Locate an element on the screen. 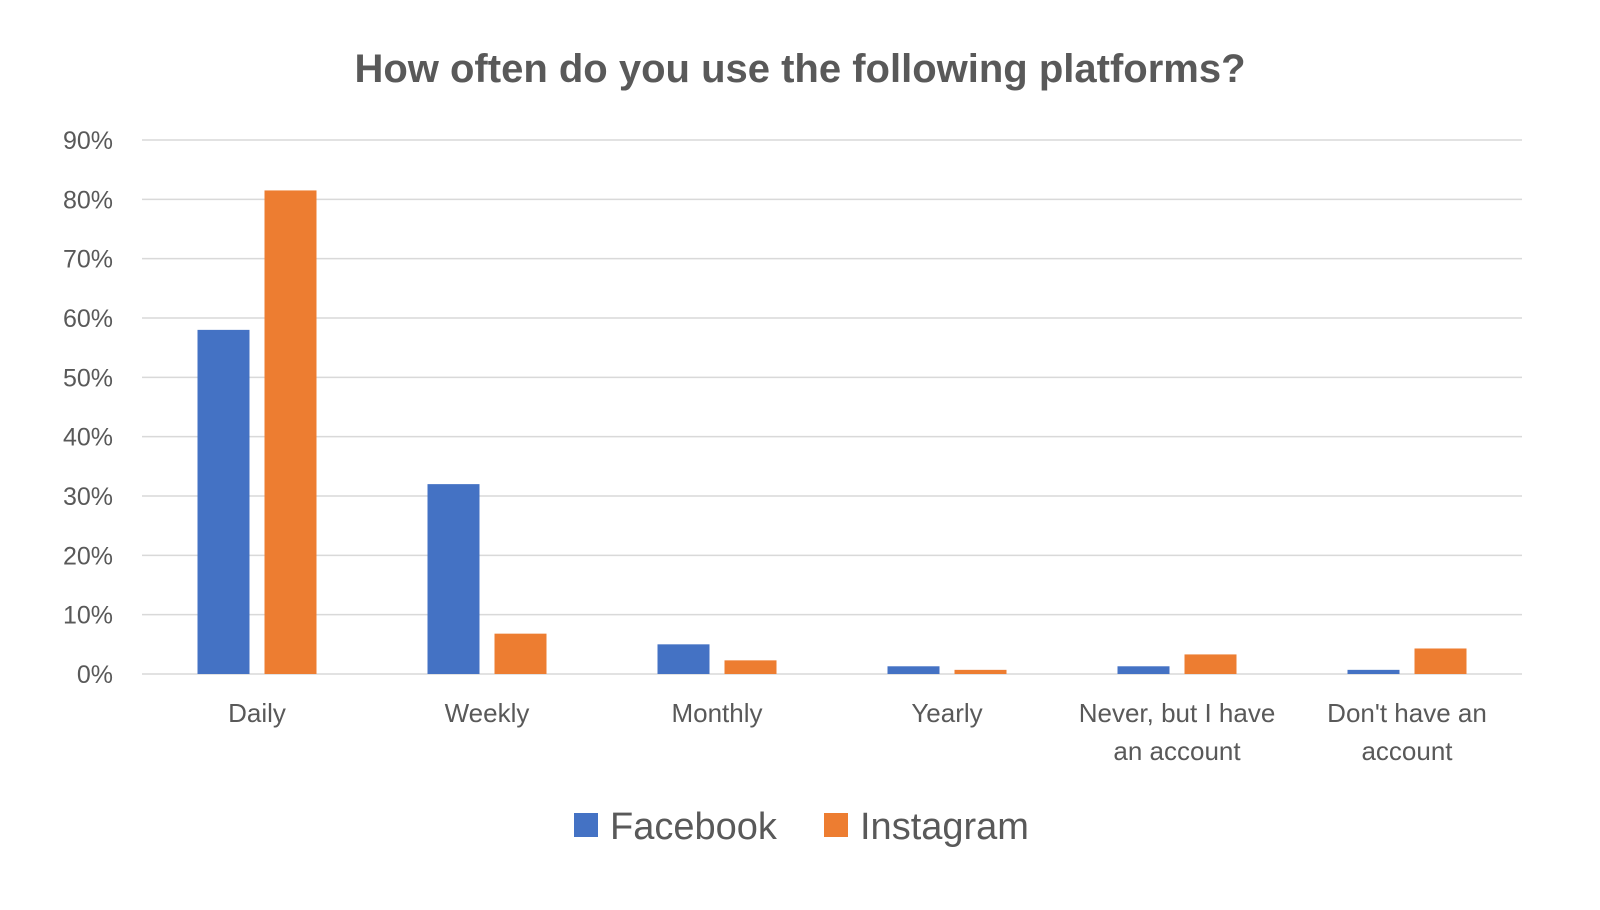 The height and width of the screenshot is (910, 1600). legend: Facebook Instagram is located at coordinates (801, 827).